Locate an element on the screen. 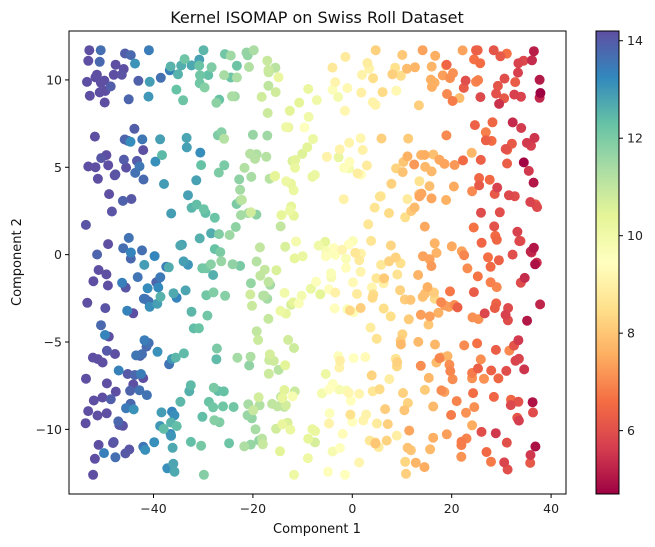 This screenshot has height=547, width=655. x-axis-ticks: −40 −20 0 20 40 is located at coordinates (349, 505).